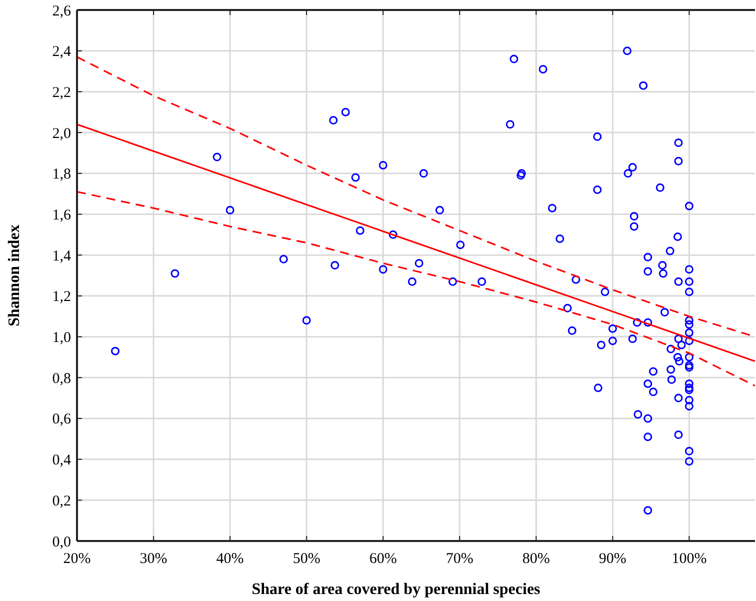  Describe the element at coordinates (460, 559) in the screenshot. I see `x-tick-label: 70%` at that location.